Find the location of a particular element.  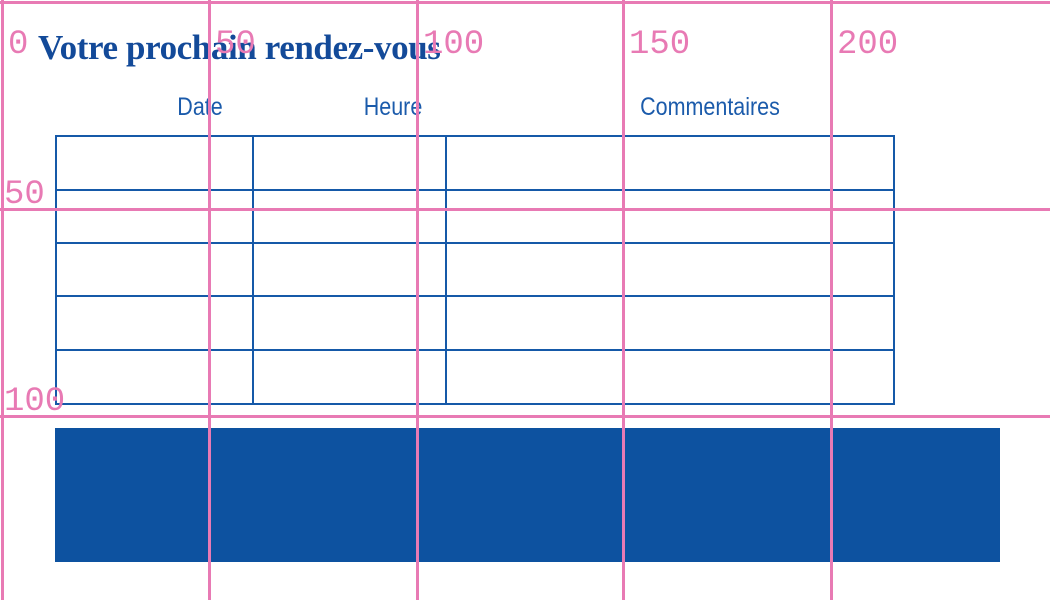

page-title: Votre prochain rendez-vous is located at coordinates (239, 47).